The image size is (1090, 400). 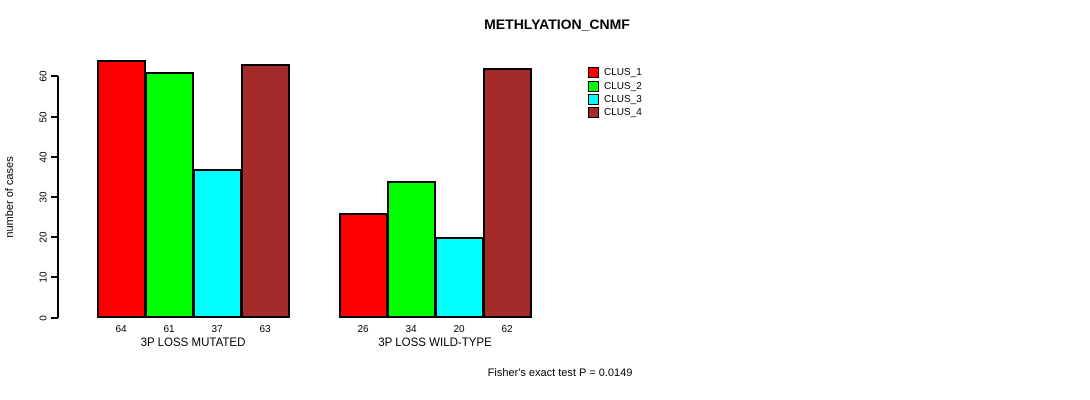 I want to click on legend: CLUS_1 CLUS_2 CLUS_3 CLUS_4, so click(x=615, y=93).